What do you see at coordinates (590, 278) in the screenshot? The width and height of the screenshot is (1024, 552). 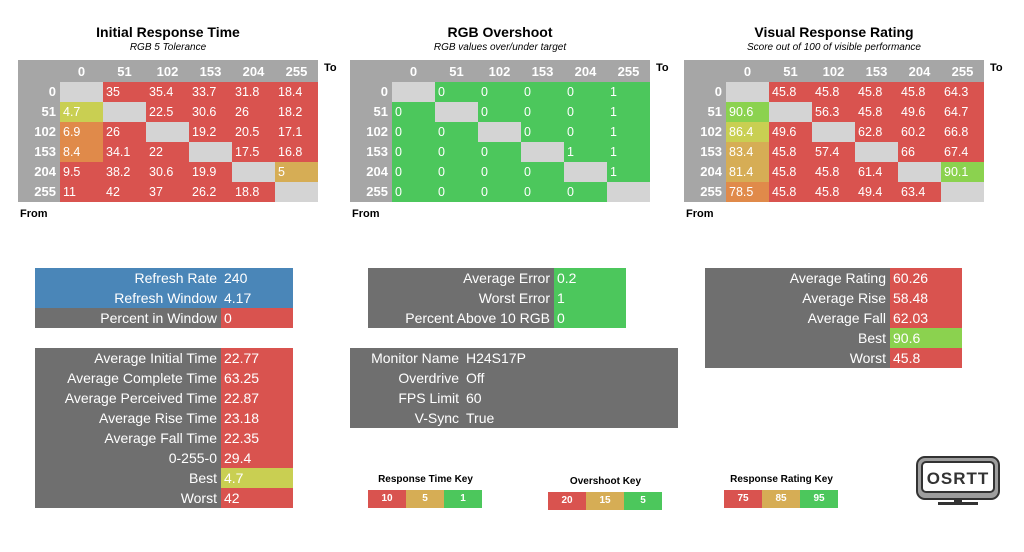 I see `stat-value: 0.2` at bounding box center [590, 278].